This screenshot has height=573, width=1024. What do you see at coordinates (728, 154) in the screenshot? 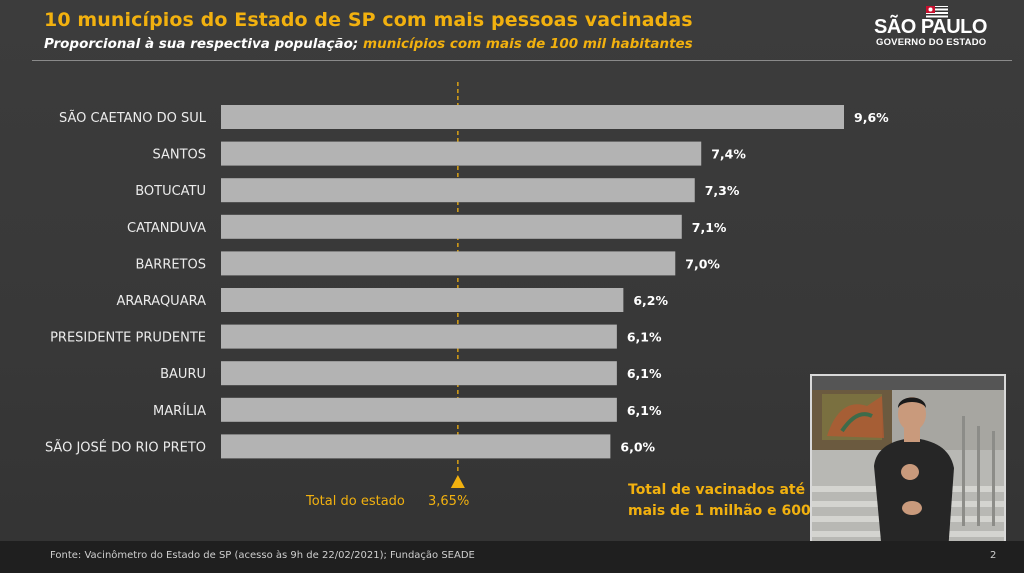
I see `data-label: 7,4%` at bounding box center [728, 154].